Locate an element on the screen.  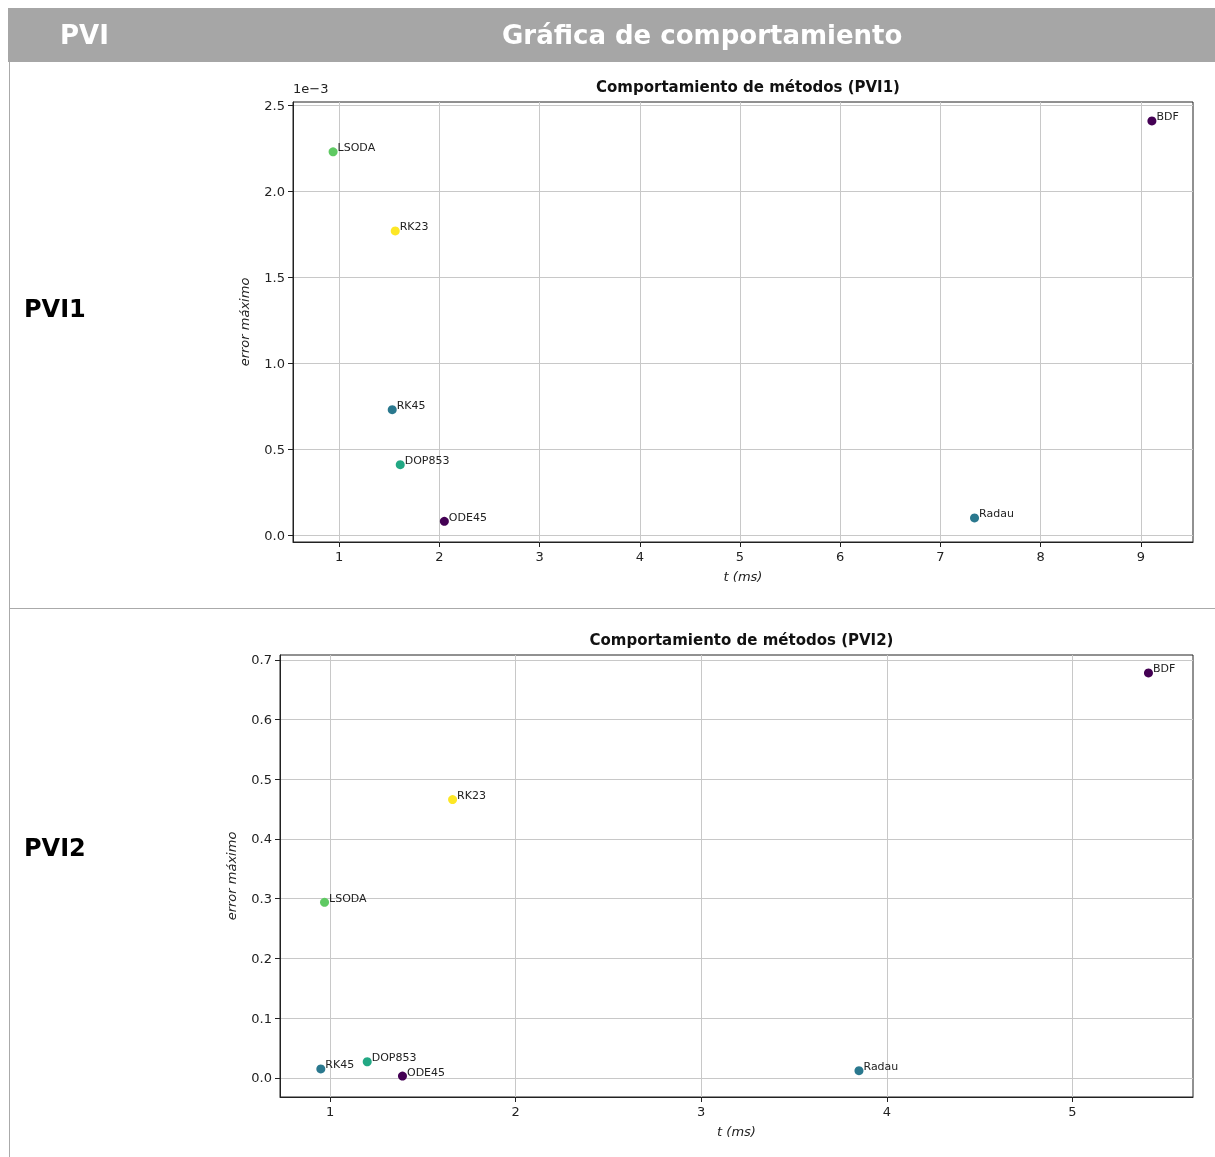
y-tick-label: 0.1 is located at coordinates (261, 1018).